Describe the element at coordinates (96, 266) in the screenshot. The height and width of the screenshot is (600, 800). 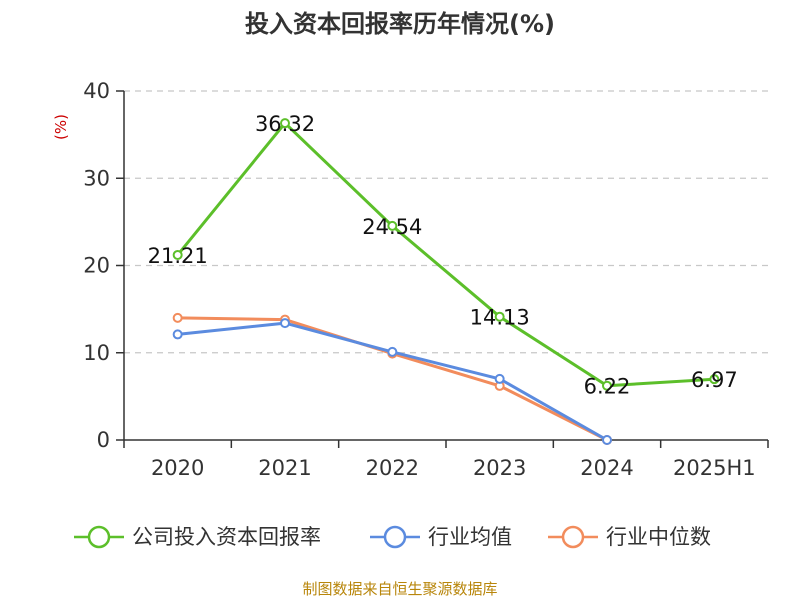
I see `y-tick-label: 20` at that location.